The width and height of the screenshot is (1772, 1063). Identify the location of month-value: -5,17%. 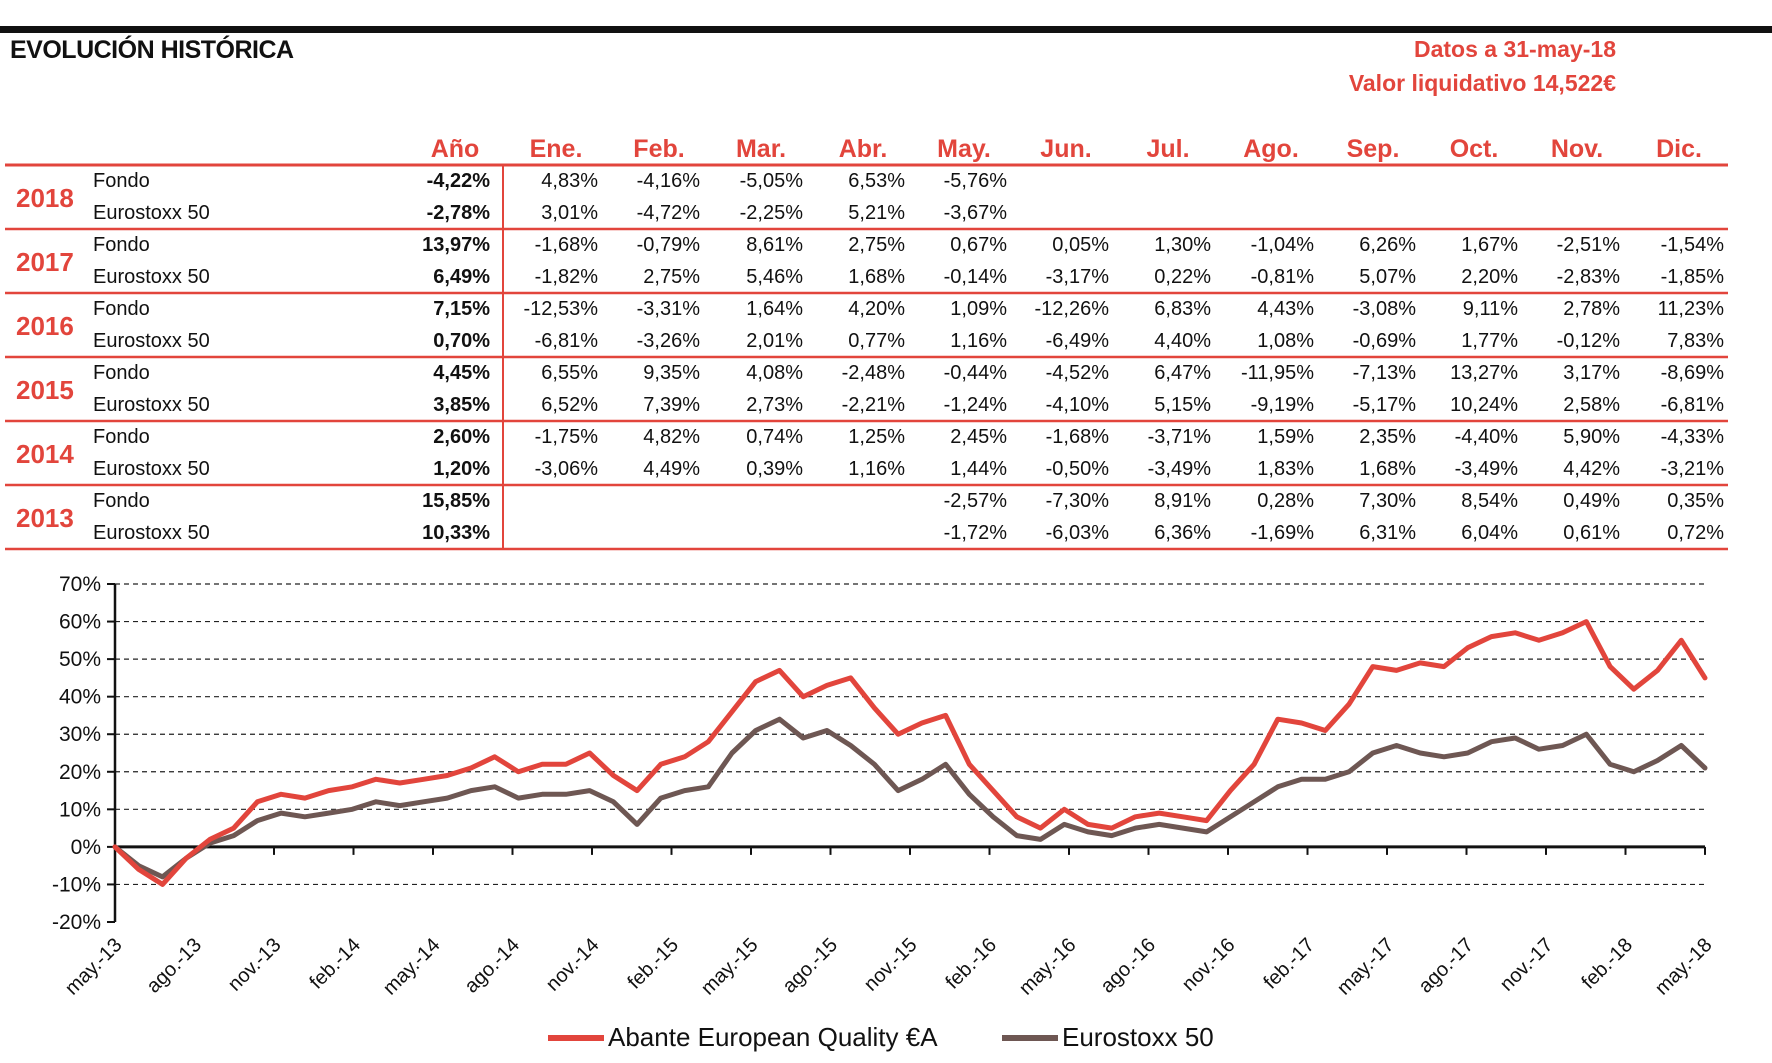
(1385, 405).